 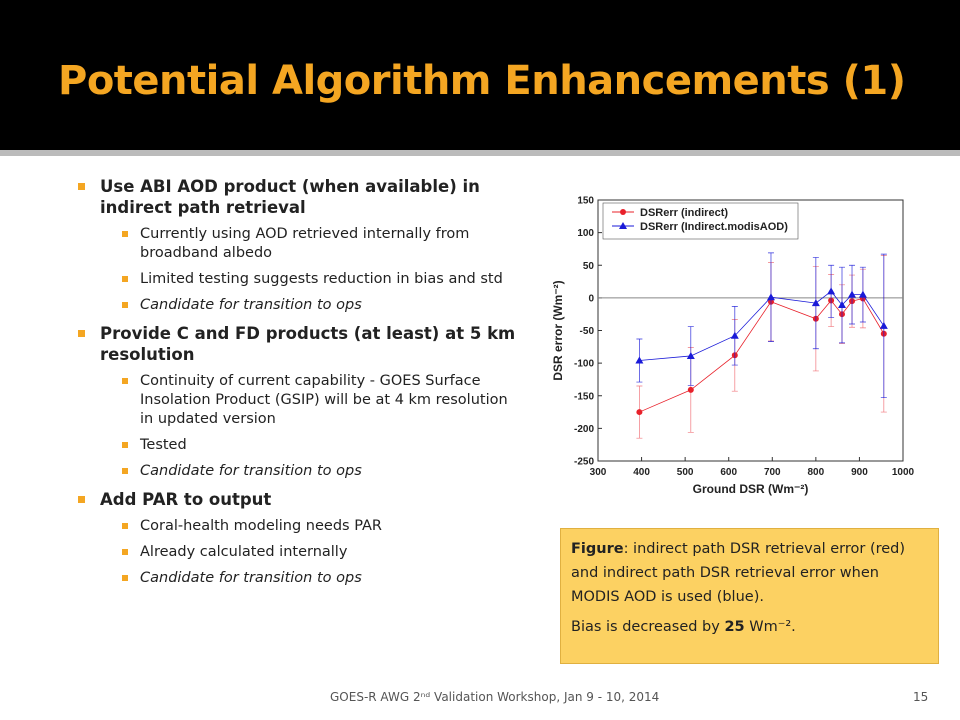 I want to click on y-tick-label: -150, so click(x=584, y=396).